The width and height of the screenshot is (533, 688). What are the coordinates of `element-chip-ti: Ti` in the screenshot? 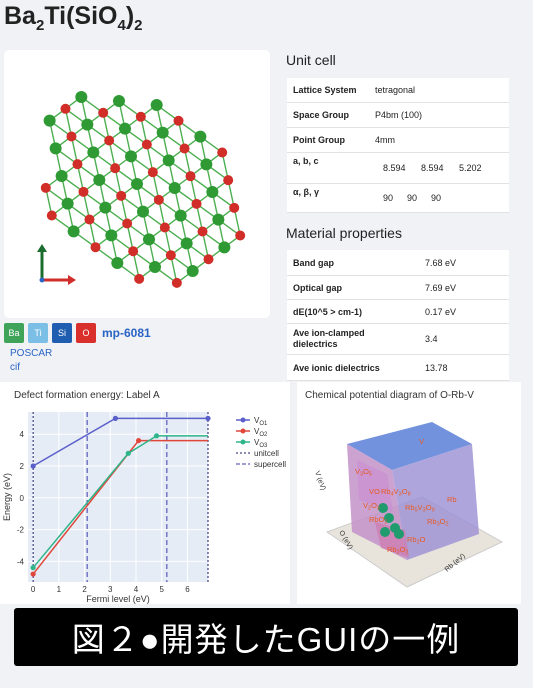 It's located at (38, 333).